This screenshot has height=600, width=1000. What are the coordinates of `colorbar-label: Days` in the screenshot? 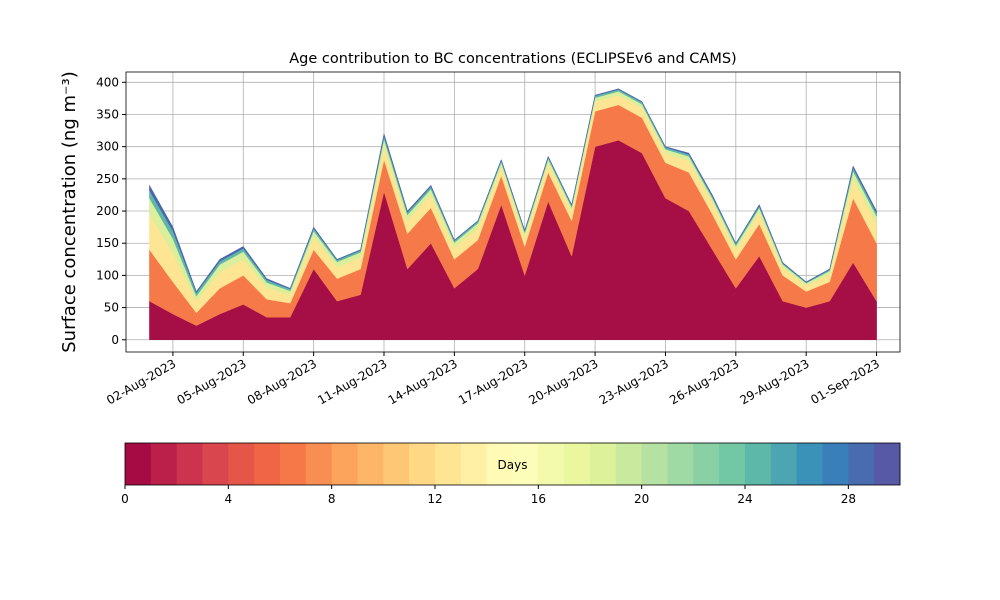 It's located at (513, 465).